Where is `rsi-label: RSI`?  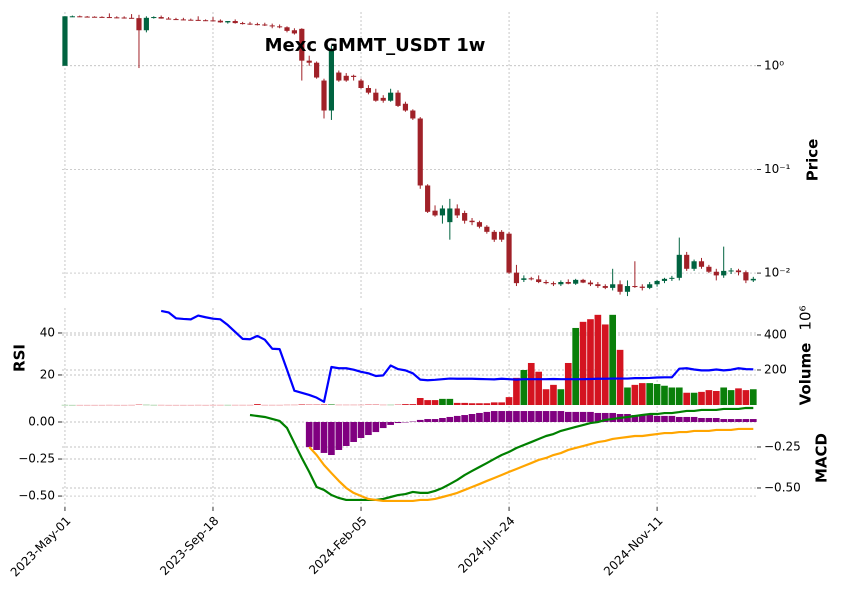 rsi-label: RSI is located at coordinates (20, 358).